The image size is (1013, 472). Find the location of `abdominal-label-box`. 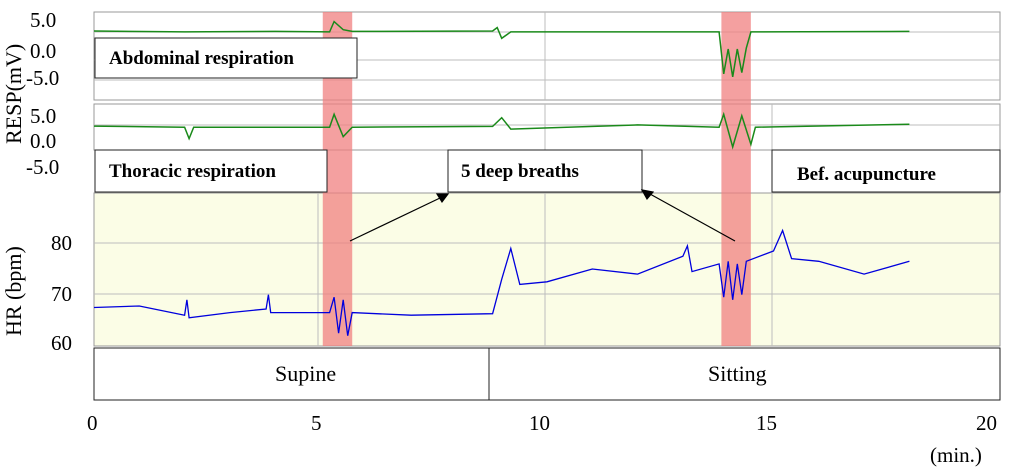

abdominal-label-box is located at coordinates (226, 58).